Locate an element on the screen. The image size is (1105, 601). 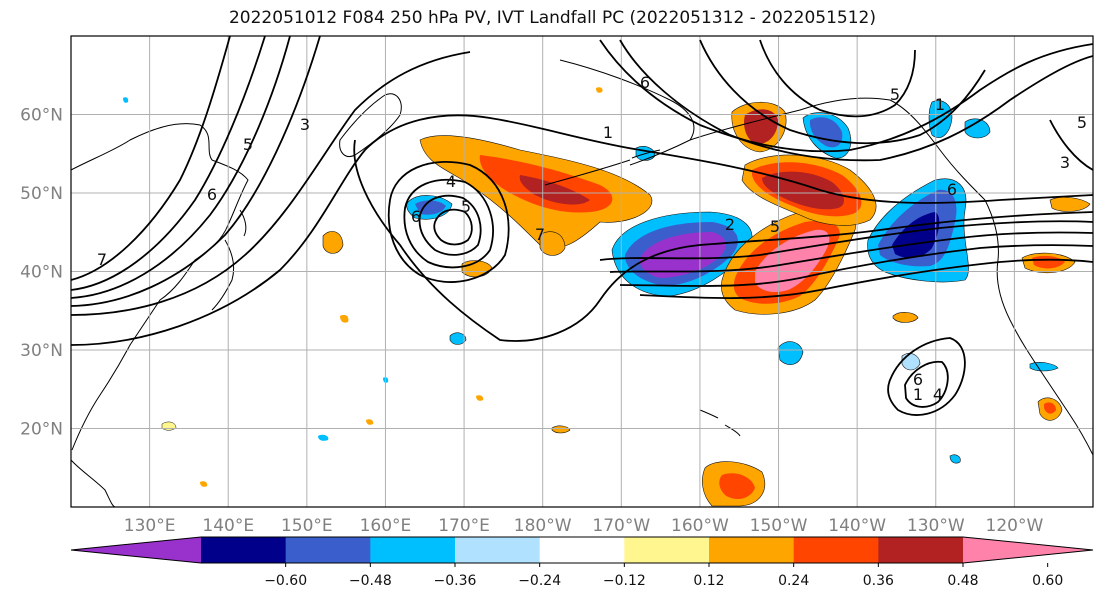
lon-tick-label: 140°E is located at coordinates (228, 526).